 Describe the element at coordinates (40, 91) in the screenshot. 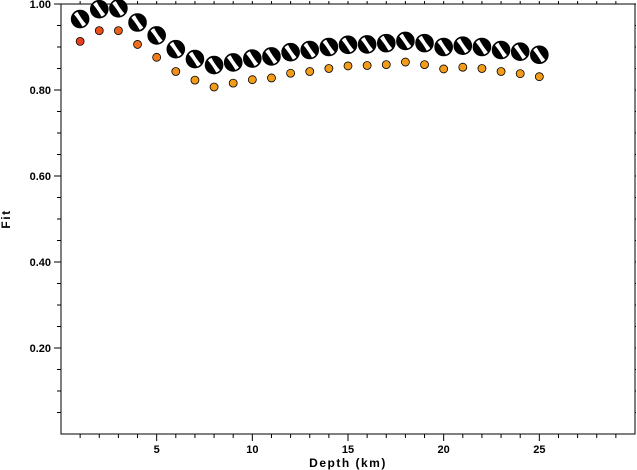

I see `y-tick-label: 0.80` at that location.